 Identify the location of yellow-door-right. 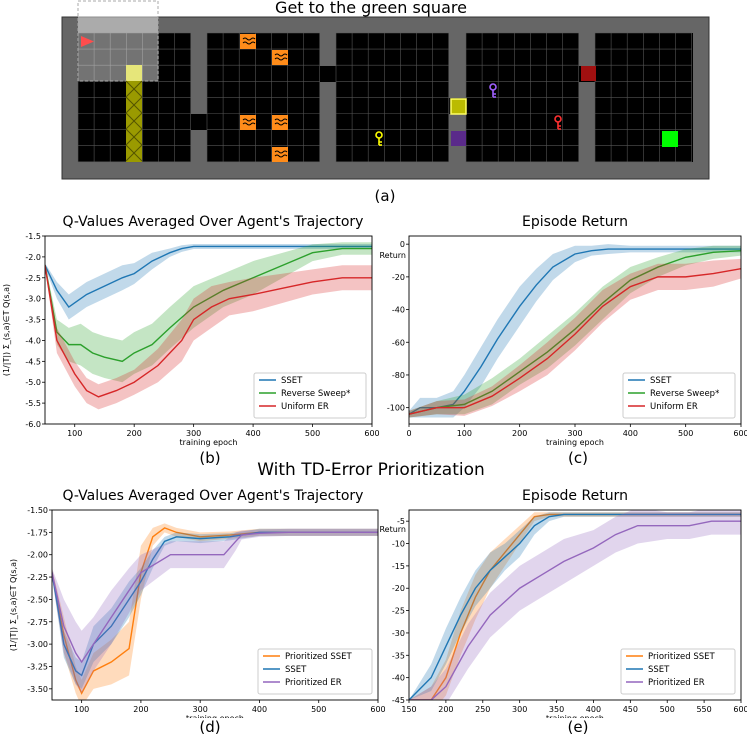
(458, 106).